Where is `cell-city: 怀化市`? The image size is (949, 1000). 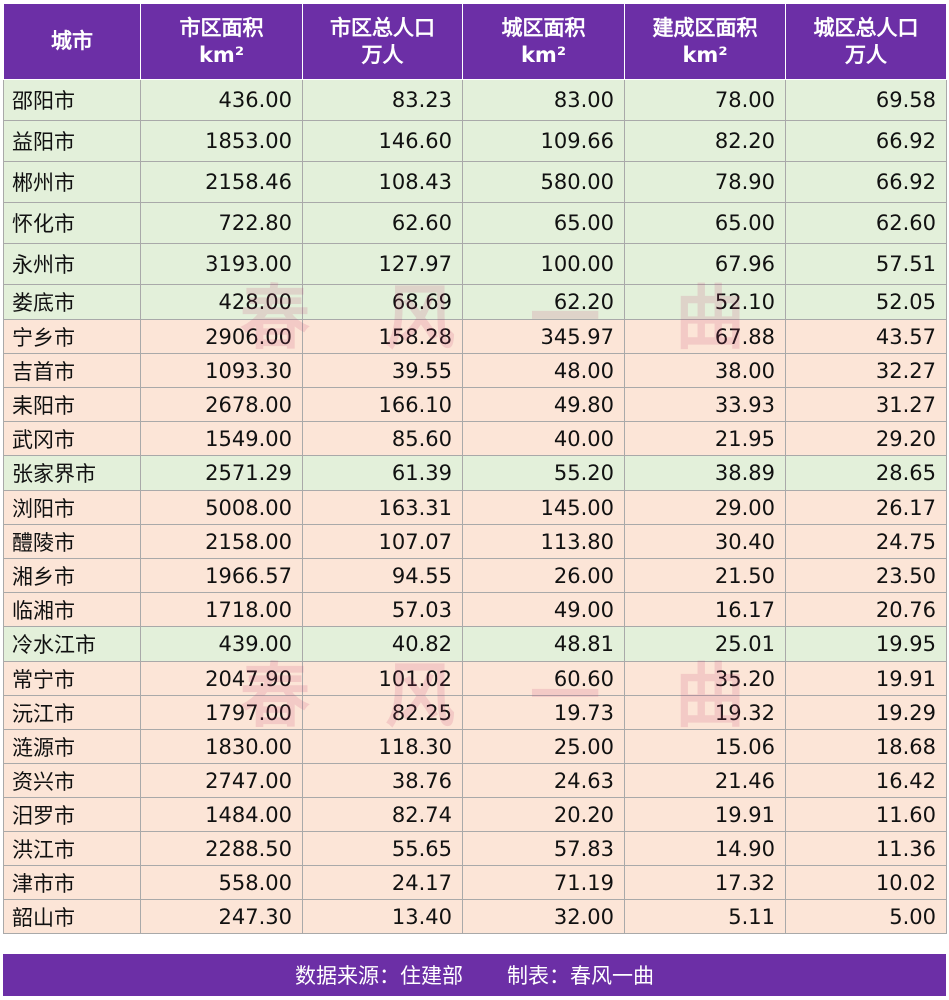
cell-city: 怀化市 is located at coordinates (72, 223).